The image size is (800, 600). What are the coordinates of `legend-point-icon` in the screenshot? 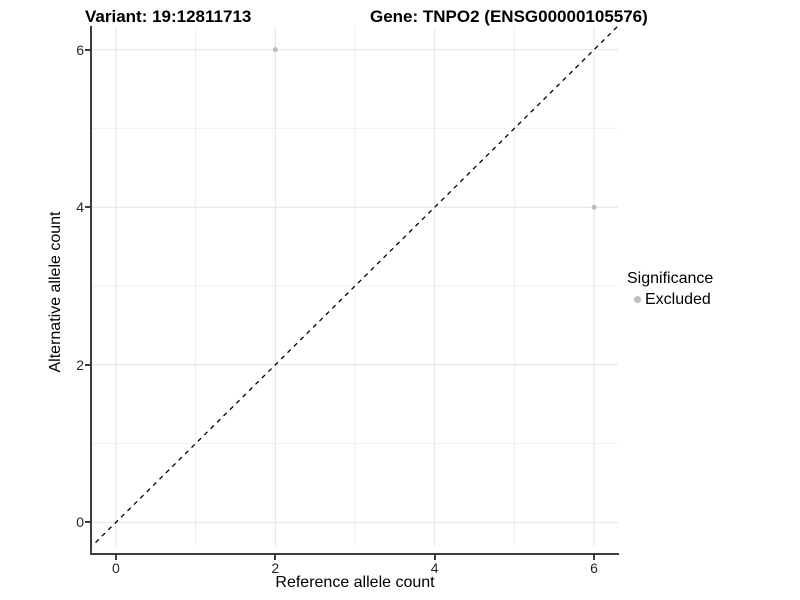 It's located at (637, 299).